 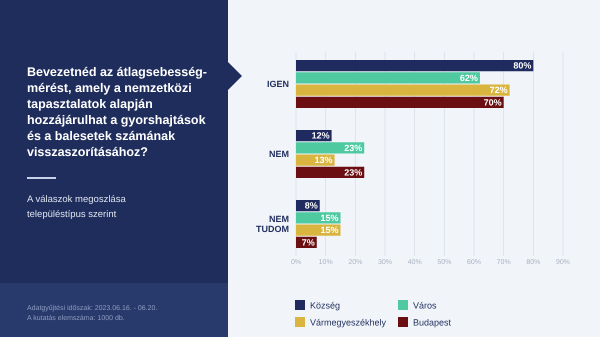 What do you see at coordinates (279, 154) in the screenshot?
I see `y-tick-label: NEM` at bounding box center [279, 154].